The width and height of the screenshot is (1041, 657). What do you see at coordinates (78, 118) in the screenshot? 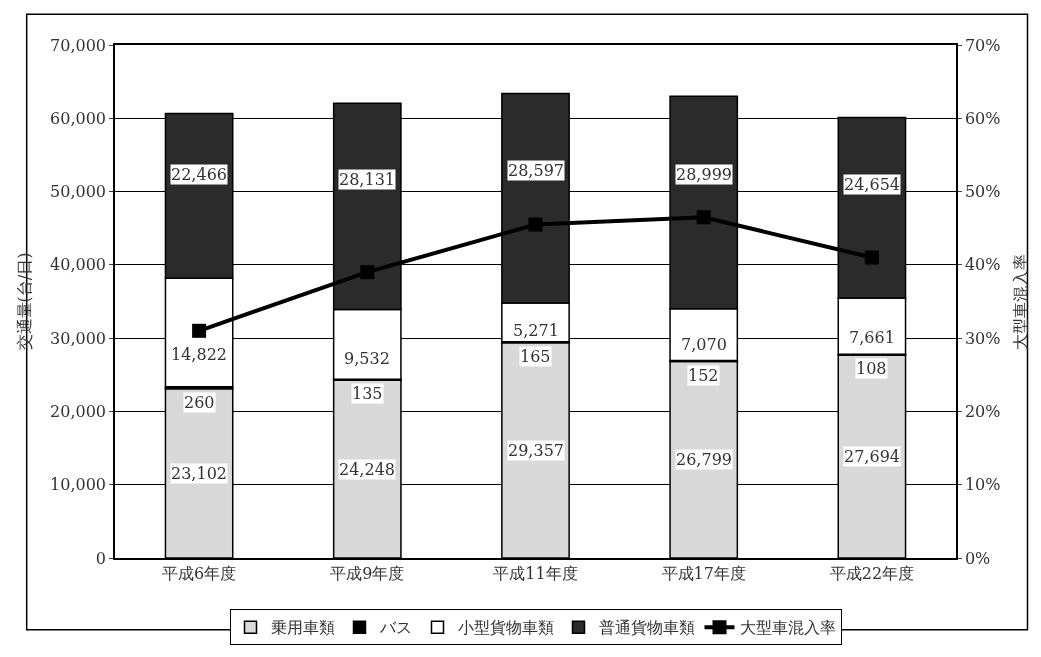
I see `y-tick-label: 60,000` at bounding box center [78, 118].